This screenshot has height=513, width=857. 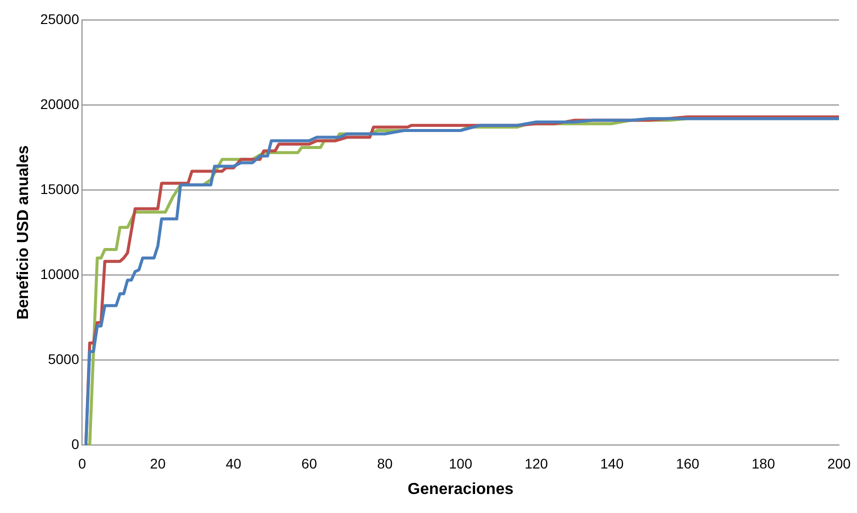 What do you see at coordinates (460, 463) in the screenshot?
I see `x-tick-label: 100` at bounding box center [460, 463].